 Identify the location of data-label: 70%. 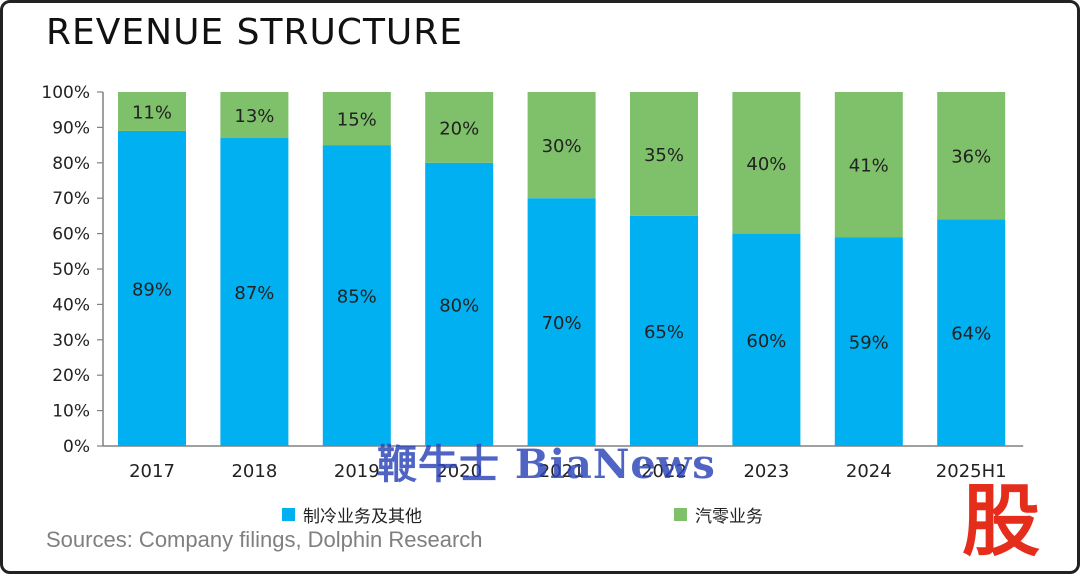
(562, 323).